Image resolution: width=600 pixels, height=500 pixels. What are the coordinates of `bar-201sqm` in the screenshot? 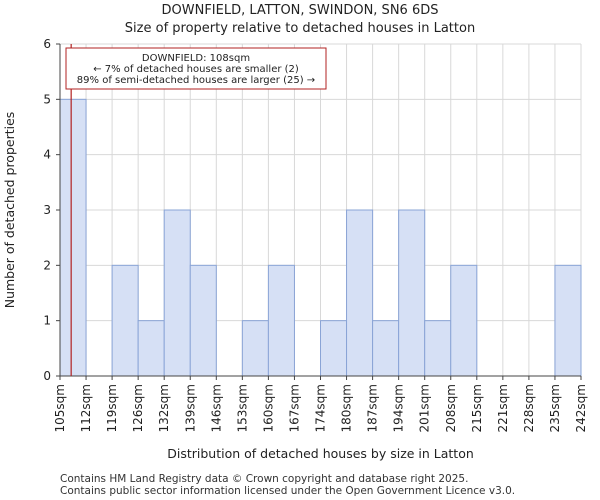 It's located at (438, 348).